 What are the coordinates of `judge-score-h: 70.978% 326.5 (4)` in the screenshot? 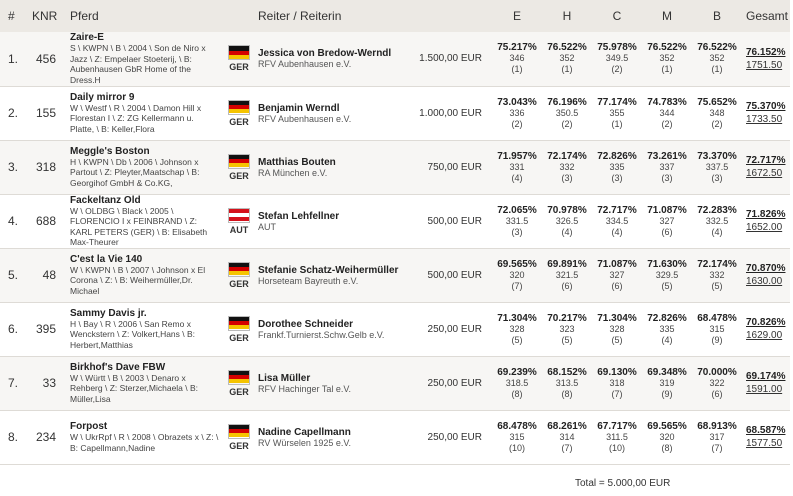 It's located at (567, 221).